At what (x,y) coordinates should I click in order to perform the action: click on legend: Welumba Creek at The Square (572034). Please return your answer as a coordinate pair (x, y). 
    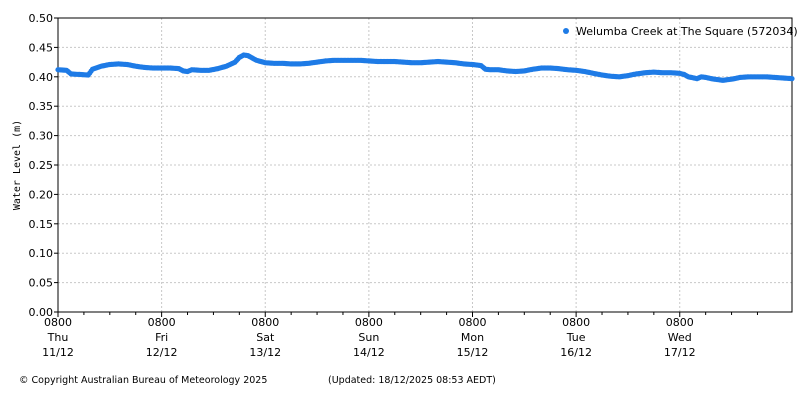
    Looking at the image, I should click on (680, 31).